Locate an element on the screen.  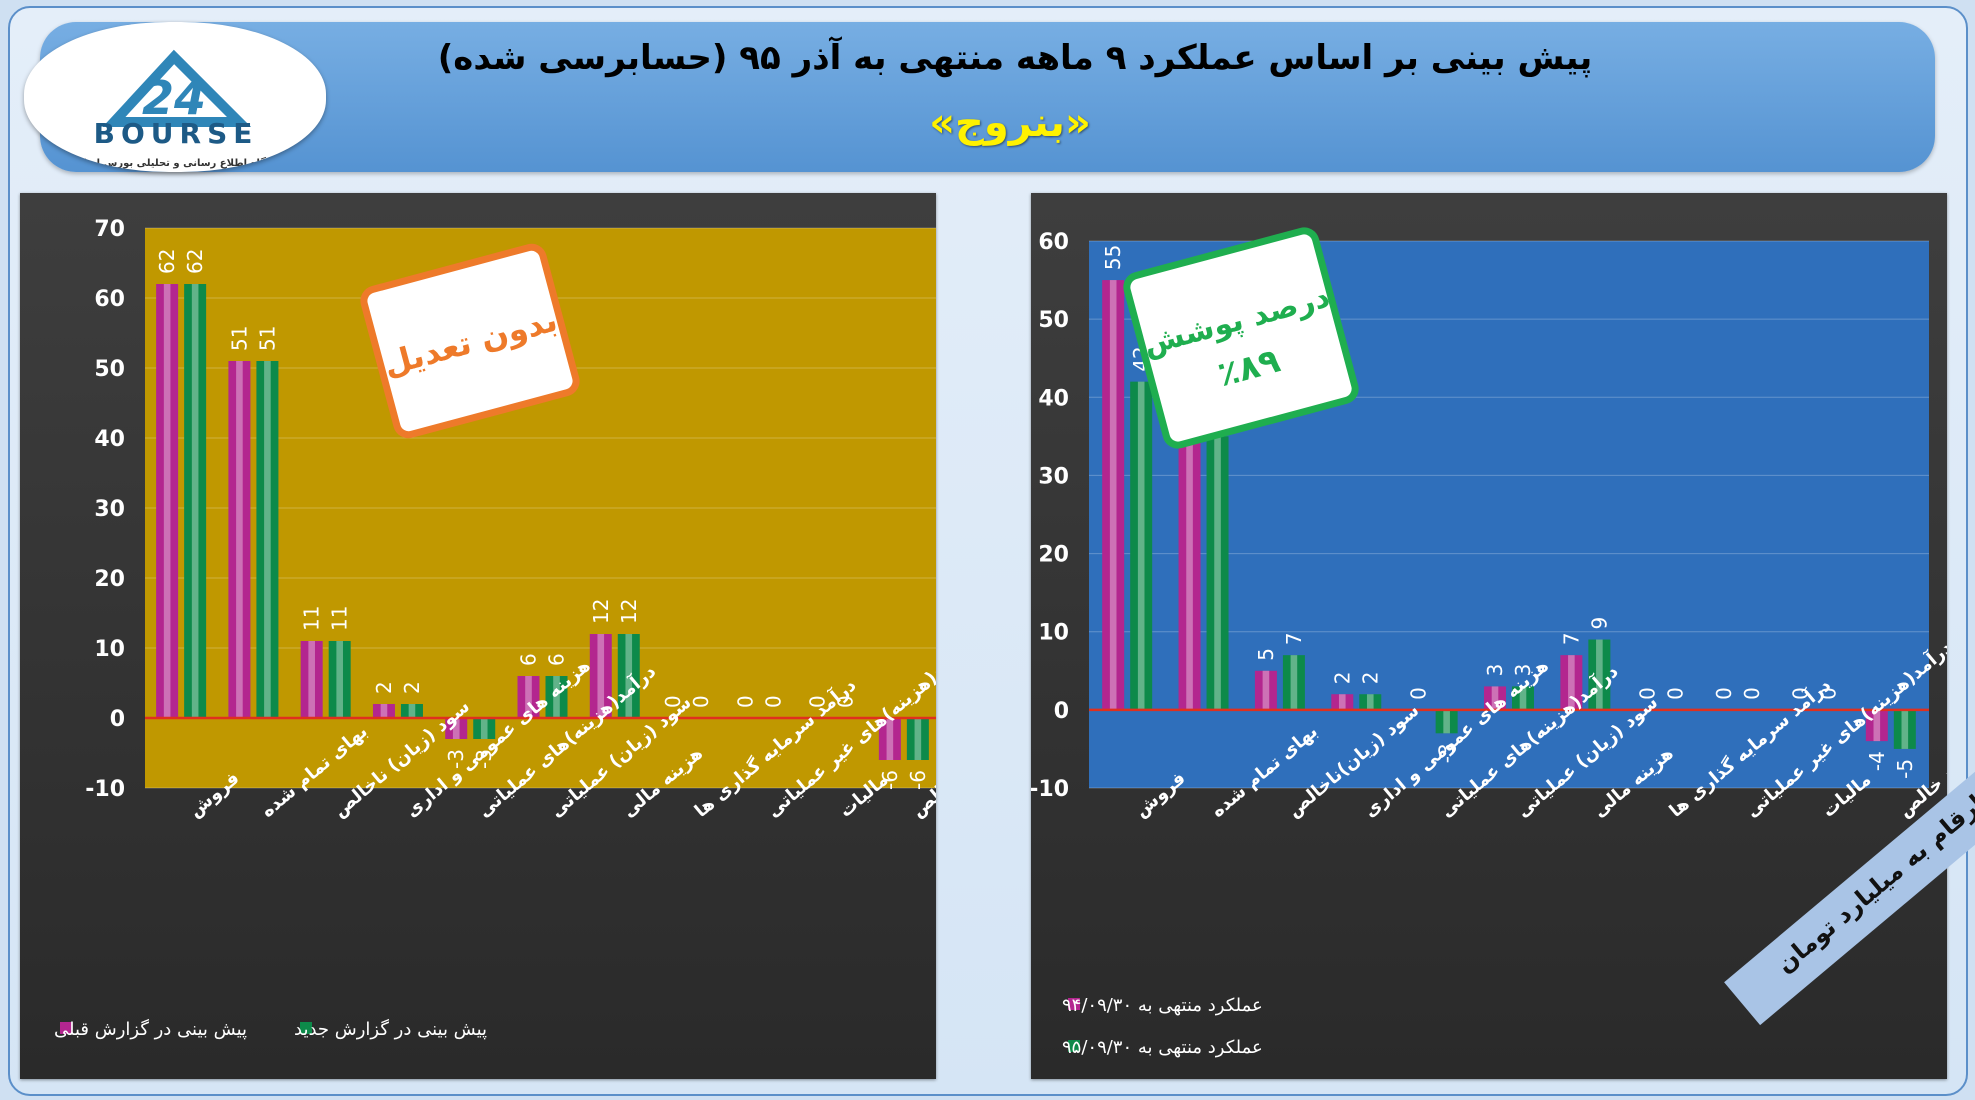
y-tick-label: -10 is located at coordinates (105, 789).